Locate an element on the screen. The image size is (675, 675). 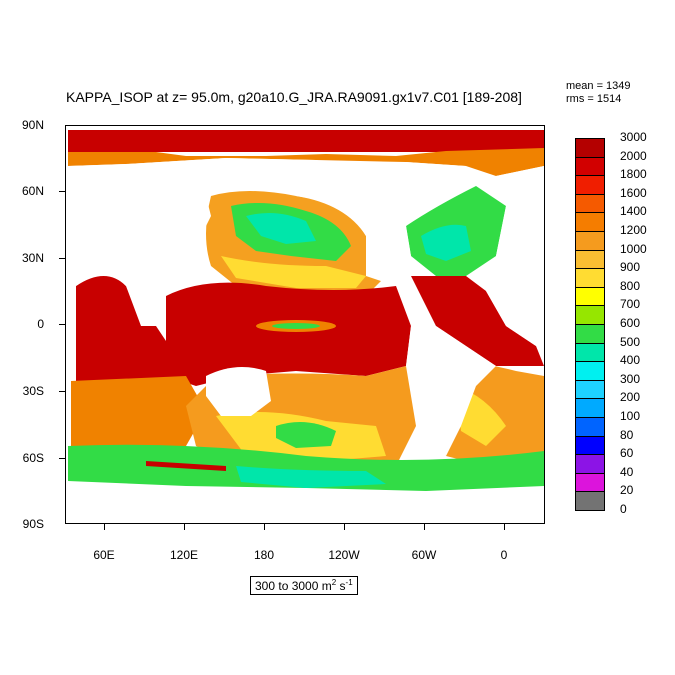
lat-label-30n: 30N is located at coordinates (32, 258).